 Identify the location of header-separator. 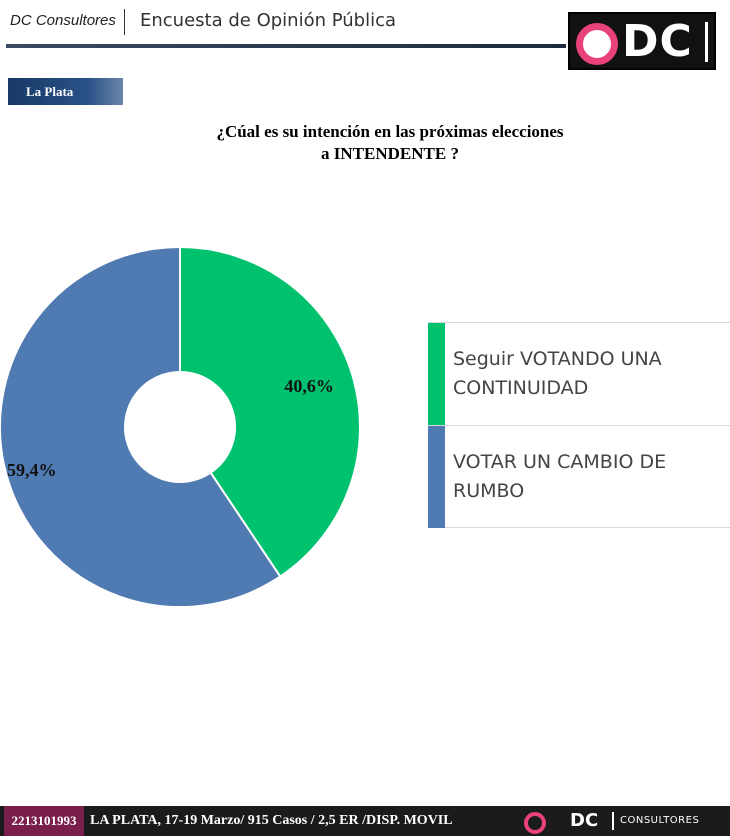
(124, 22).